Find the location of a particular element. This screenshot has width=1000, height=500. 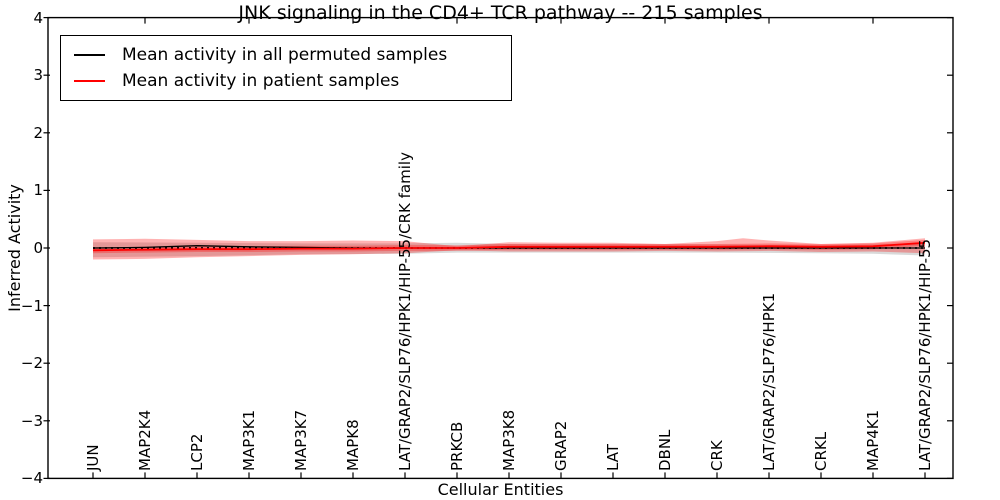

x-tick-label: MAP3K8 is located at coordinates (509, 440).